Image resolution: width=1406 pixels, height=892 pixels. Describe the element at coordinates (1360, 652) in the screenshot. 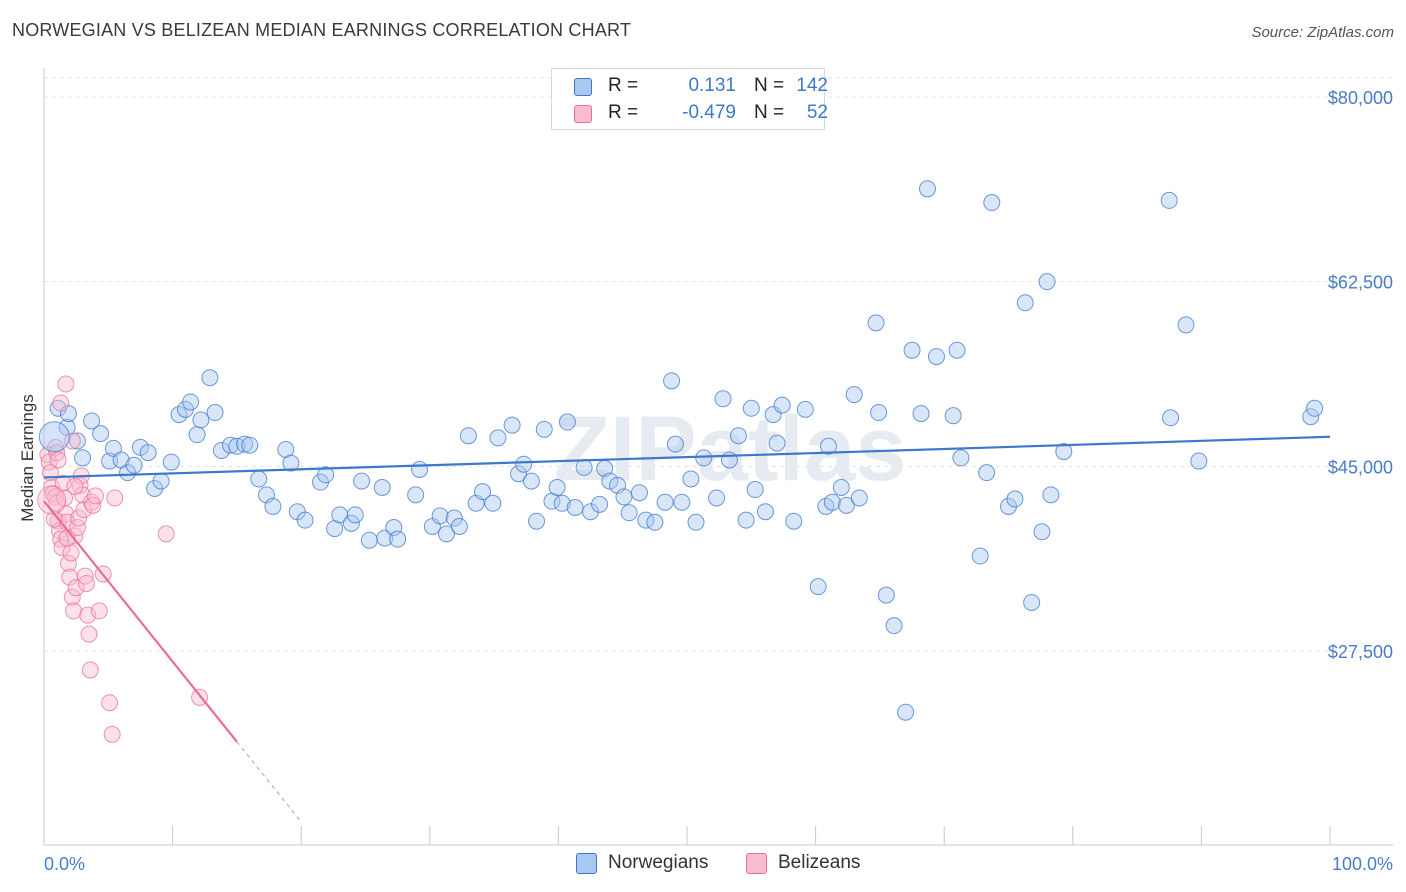

I see `y-tick-label: $27,500` at that location.